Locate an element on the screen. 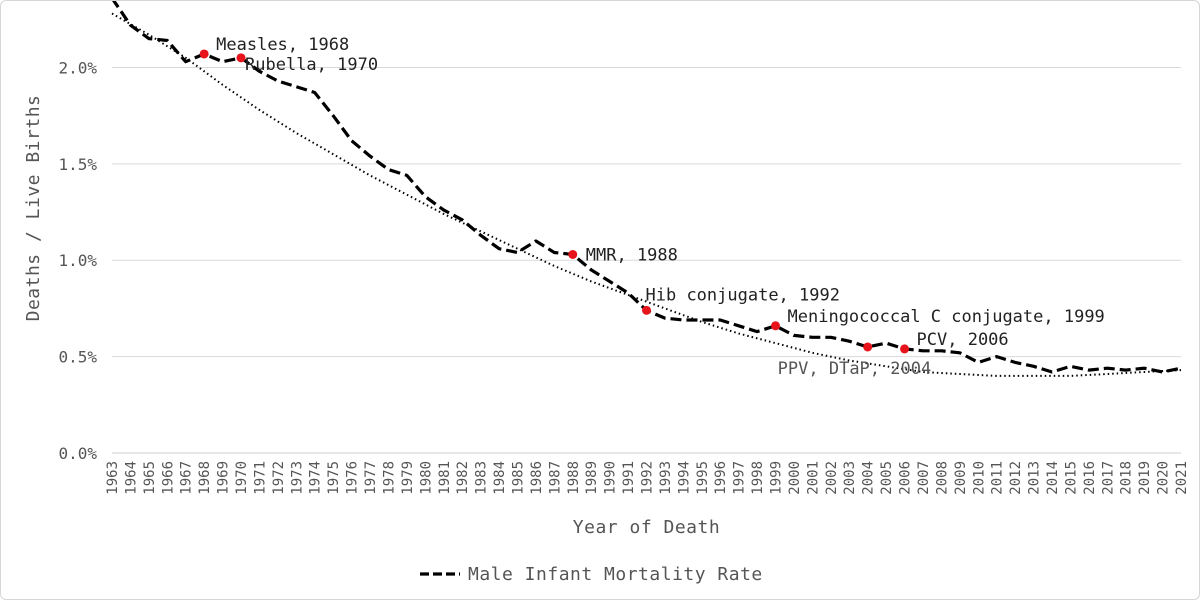 The height and width of the screenshot is (600, 1200). x-tick-label: 1971 is located at coordinates (260, 478).